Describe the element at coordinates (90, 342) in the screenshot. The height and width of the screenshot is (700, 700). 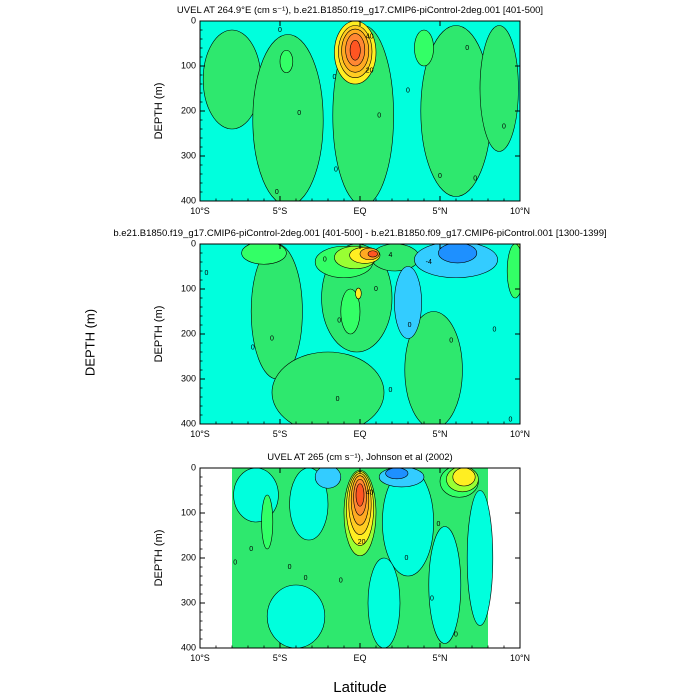
I see `figure-ylabel: DEPTH (m)` at that location.